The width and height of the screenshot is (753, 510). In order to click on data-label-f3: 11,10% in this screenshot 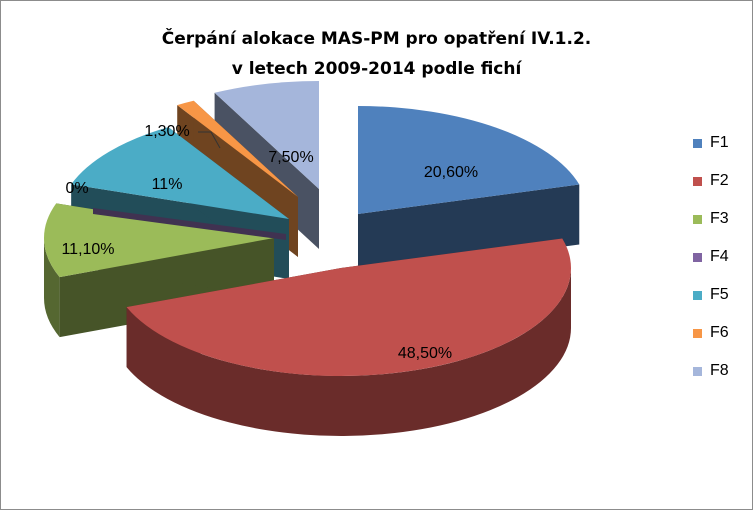, I will do `click(87, 249)`.